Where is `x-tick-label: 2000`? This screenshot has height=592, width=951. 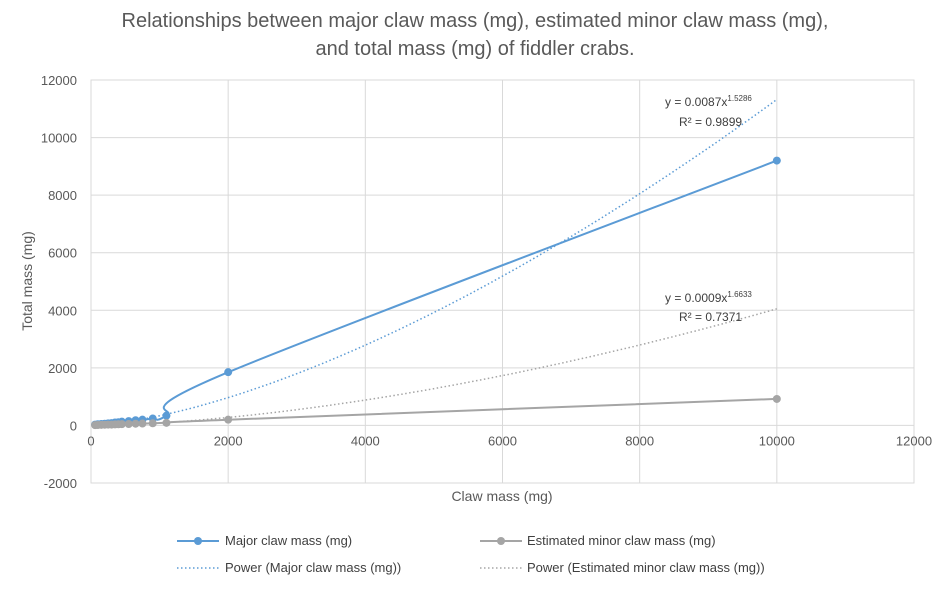
x-tick-label: 2000 is located at coordinates (228, 440).